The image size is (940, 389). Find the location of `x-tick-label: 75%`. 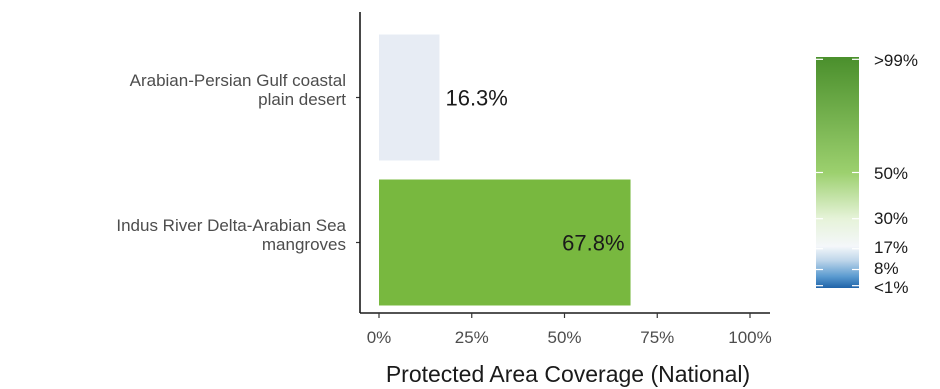

x-tick-label: 75% is located at coordinates (657, 337).